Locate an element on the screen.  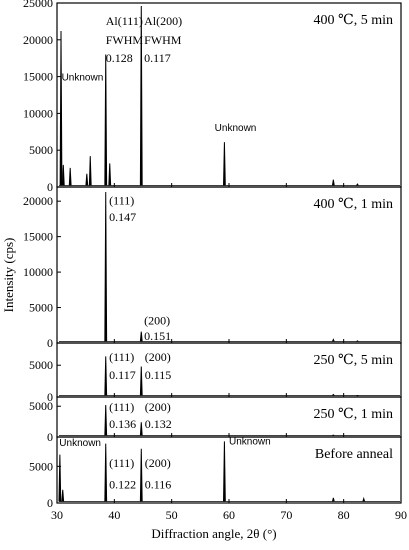
panel-title: 400 ℃, 5 min is located at coordinates (353, 20).